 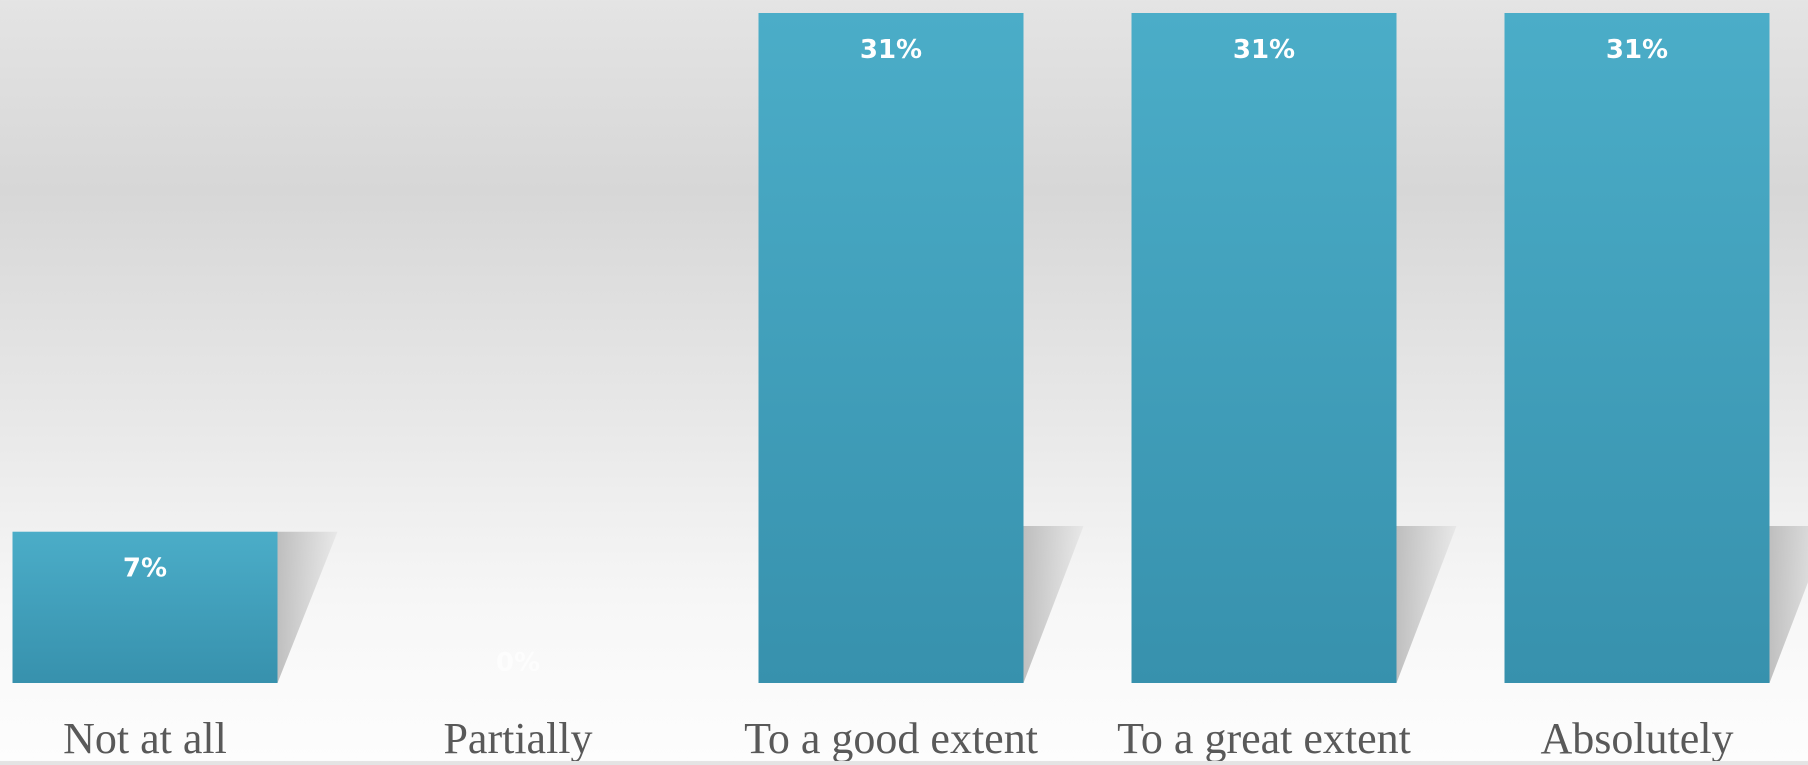 I want to click on bar-absolutely, so click(x=1637, y=348).